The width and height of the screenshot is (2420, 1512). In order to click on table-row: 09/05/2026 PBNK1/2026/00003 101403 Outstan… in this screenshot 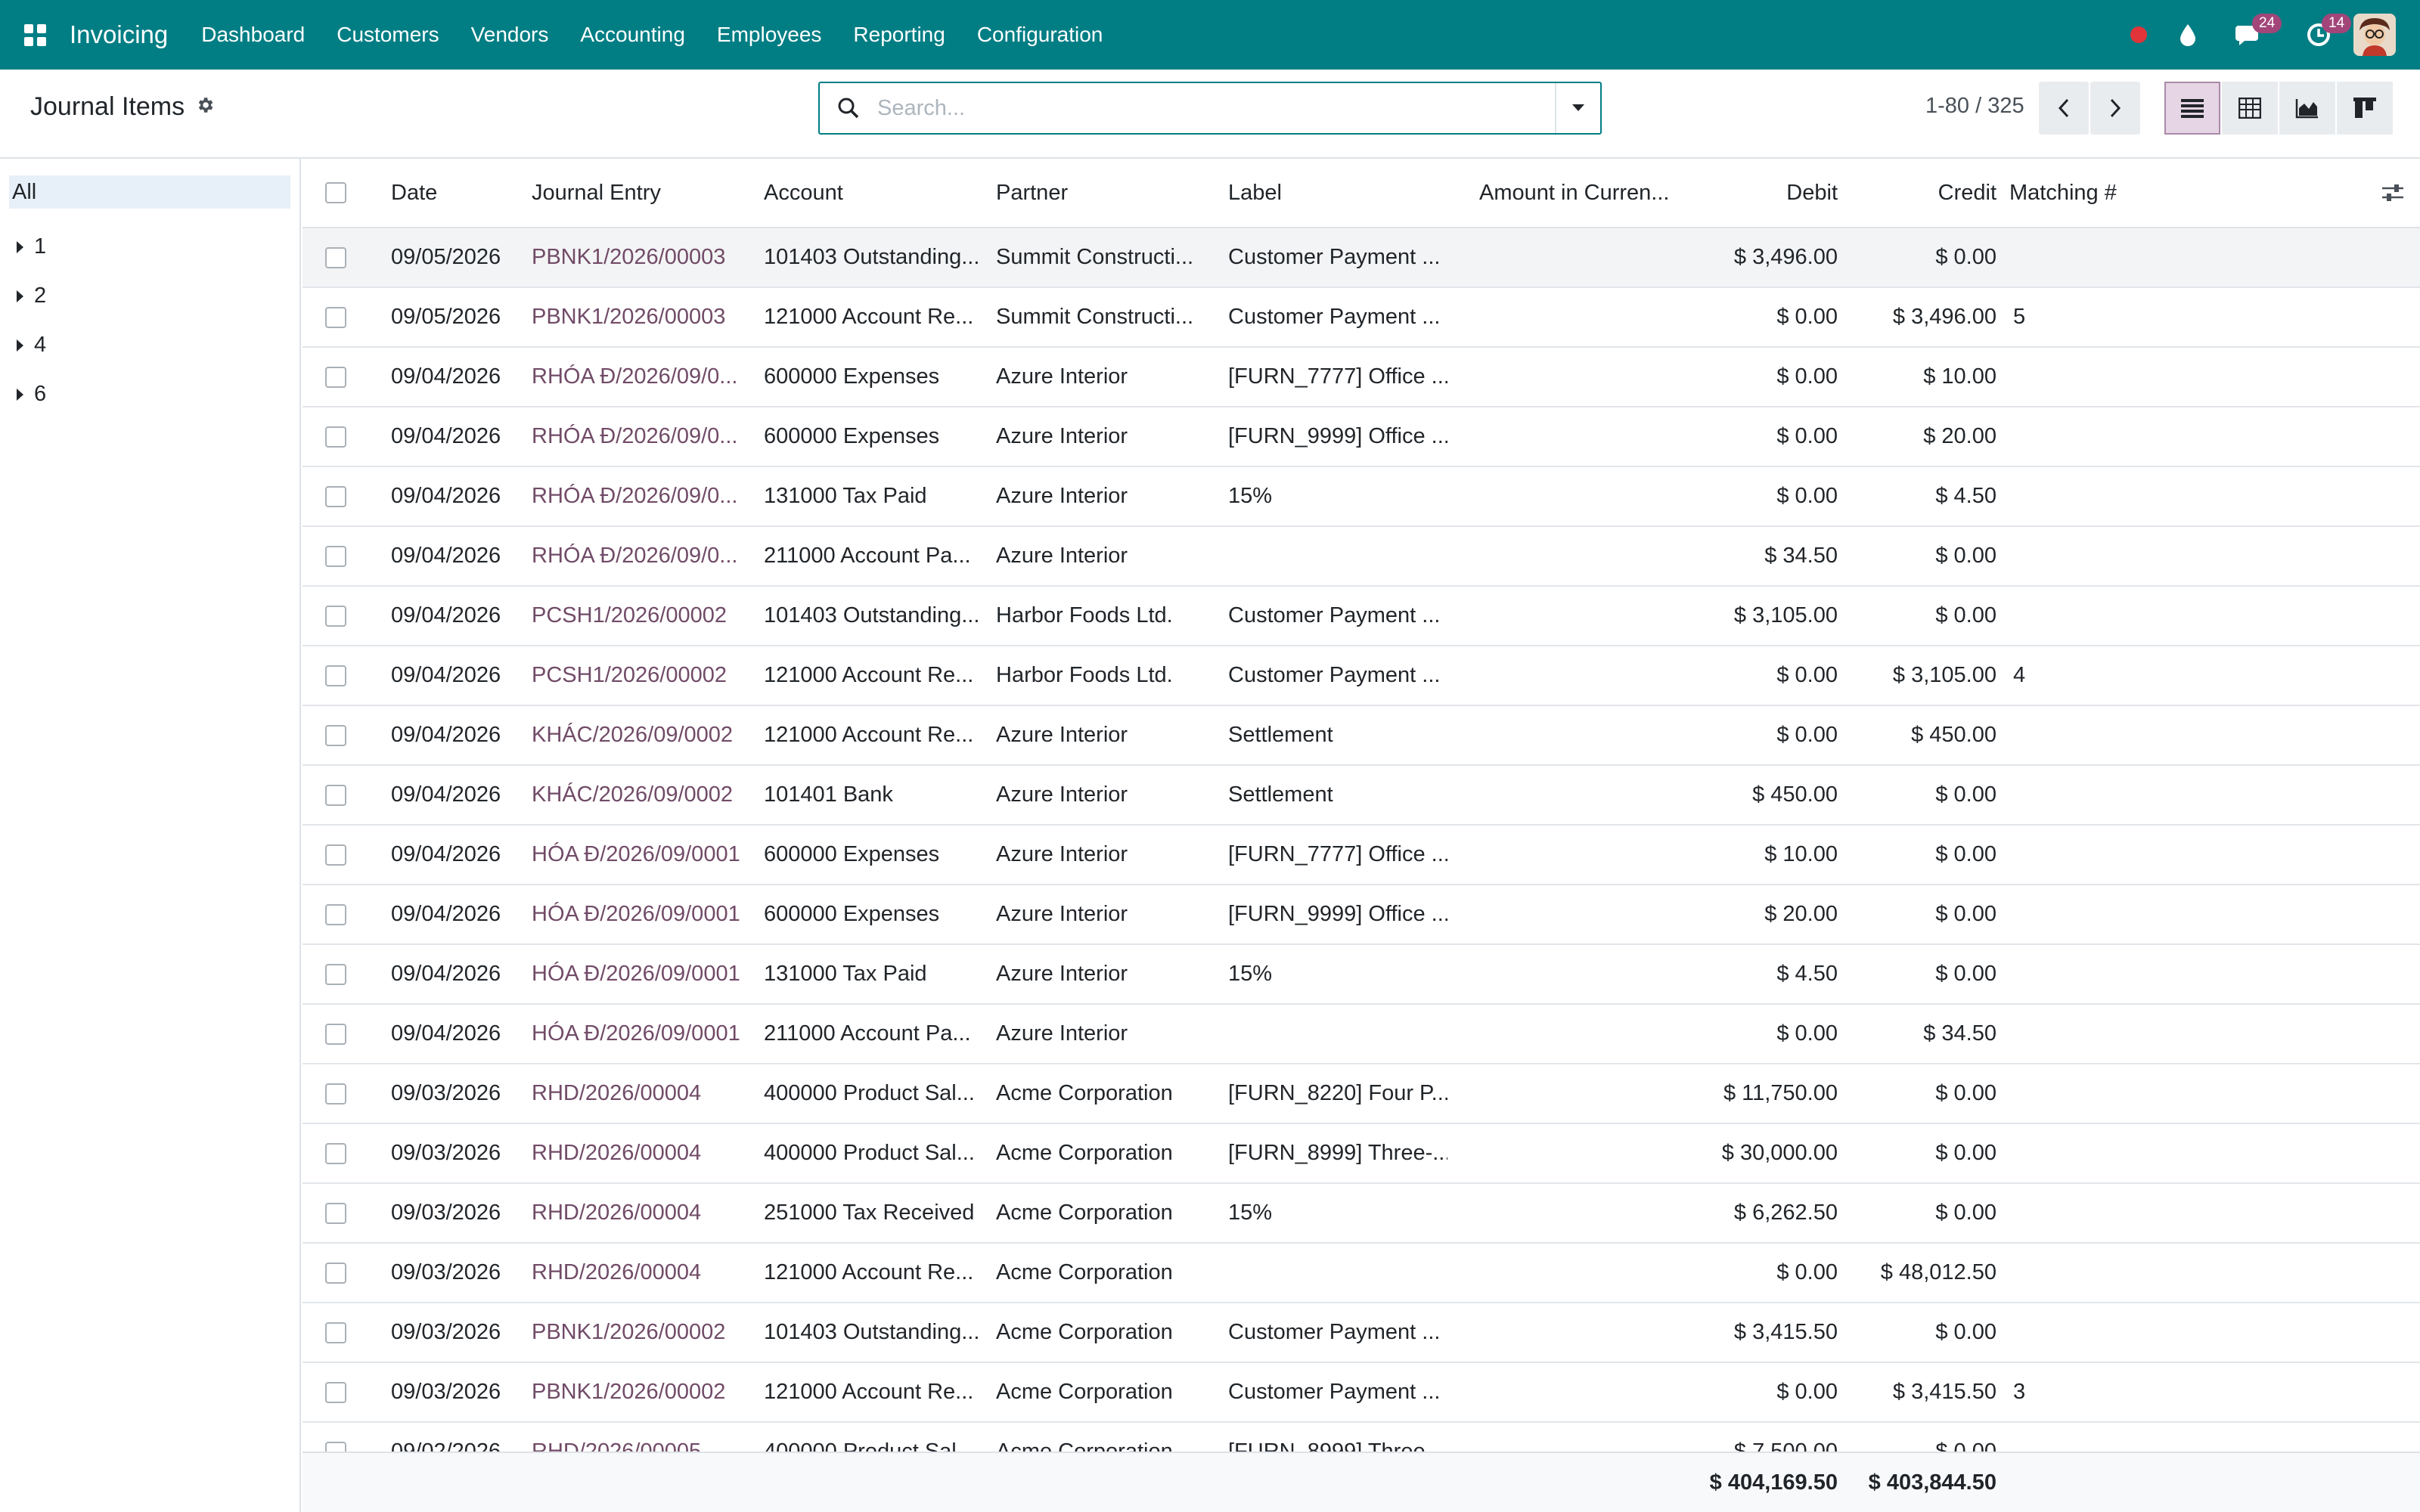, I will do `click(1361, 258)`.